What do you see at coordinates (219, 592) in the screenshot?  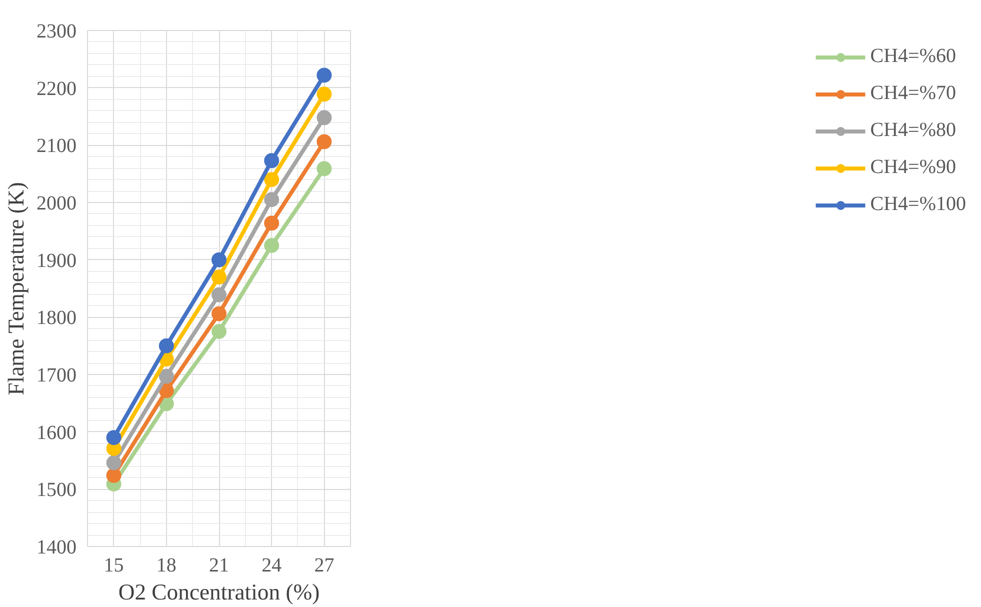 I see `x-axis-title: O2 Concentration (%)` at bounding box center [219, 592].